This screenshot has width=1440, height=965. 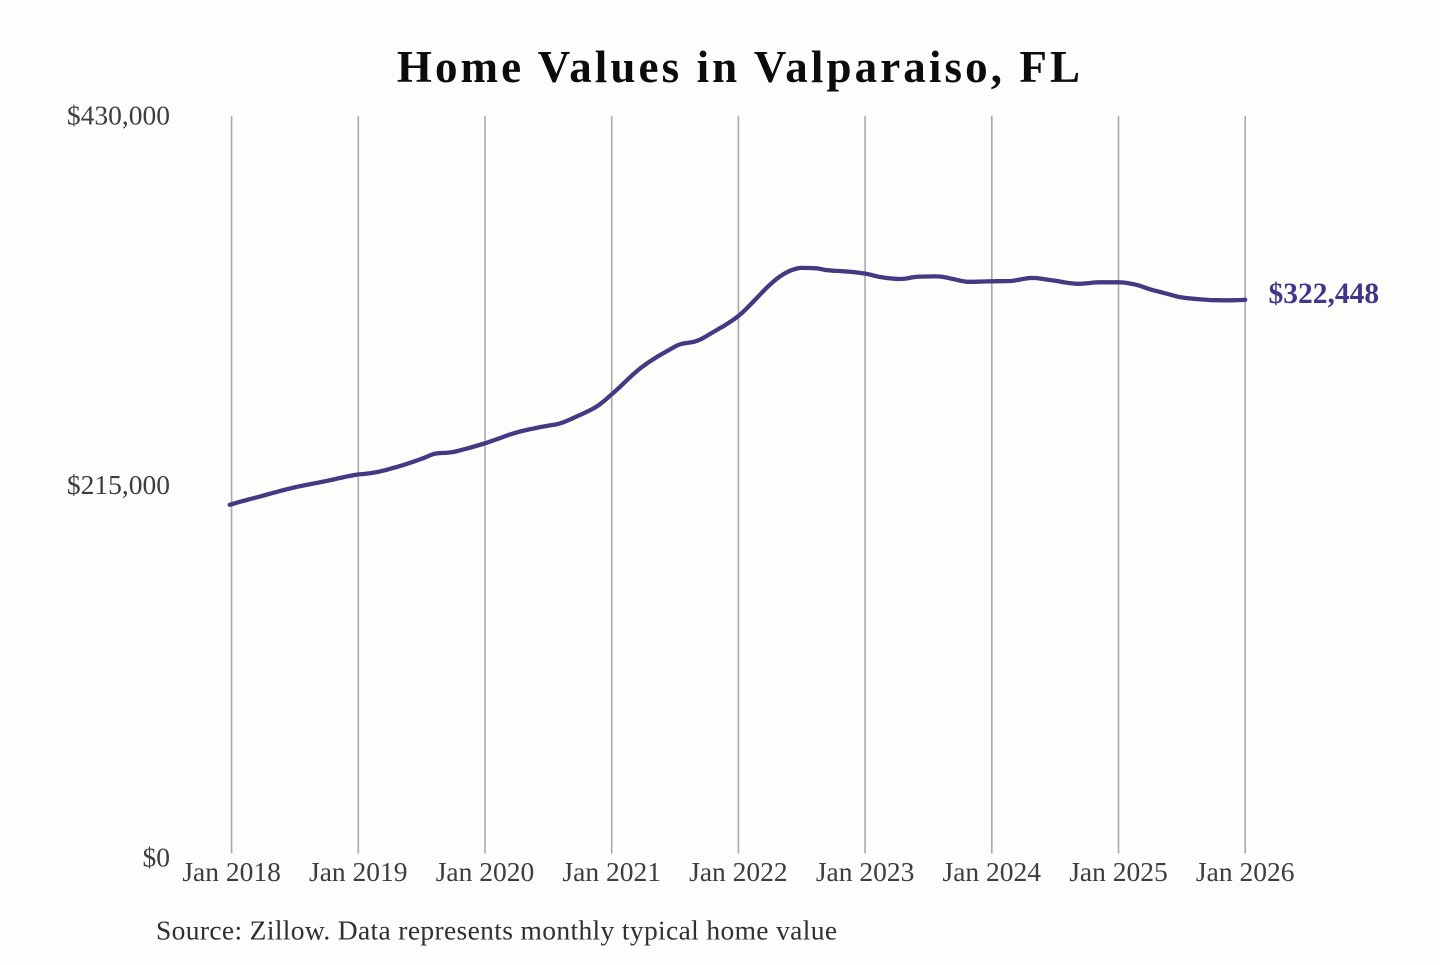 What do you see at coordinates (1118, 871) in the screenshot?
I see `svg-text: Jan 2025` at bounding box center [1118, 871].